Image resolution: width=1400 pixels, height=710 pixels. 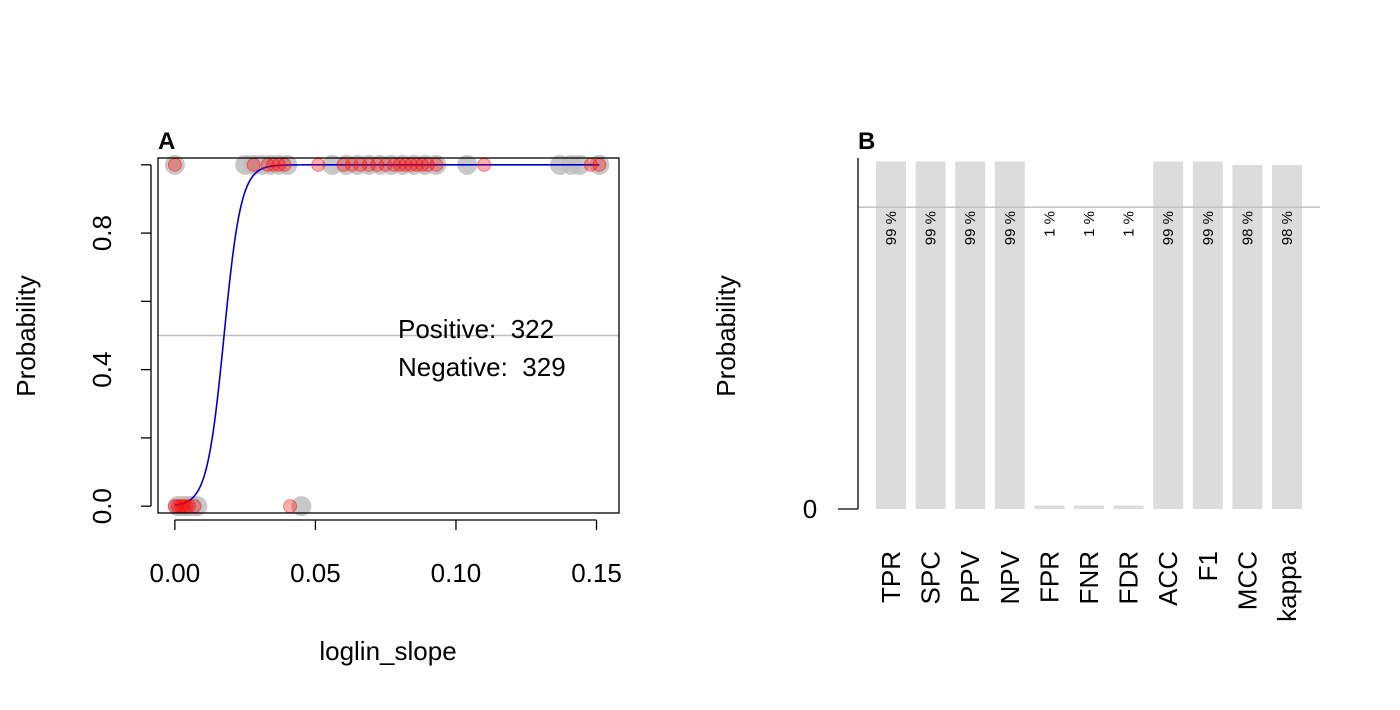 What do you see at coordinates (596, 573) in the screenshot?
I see `x-tick-label: 0.15` at bounding box center [596, 573].